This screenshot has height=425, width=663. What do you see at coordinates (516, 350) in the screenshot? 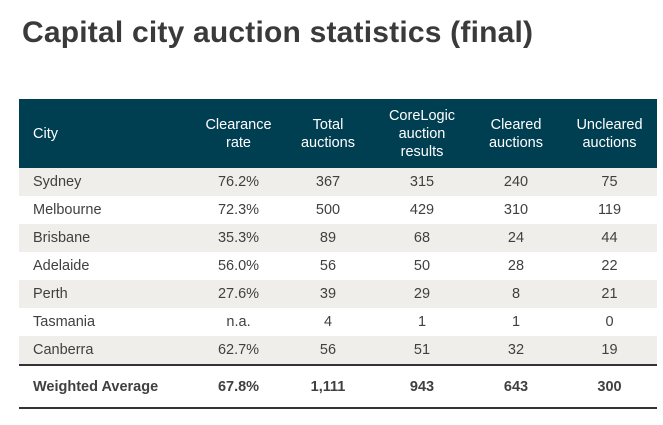
I see `cell-cleared-auctions: 32` at bounding box center [516, 350].